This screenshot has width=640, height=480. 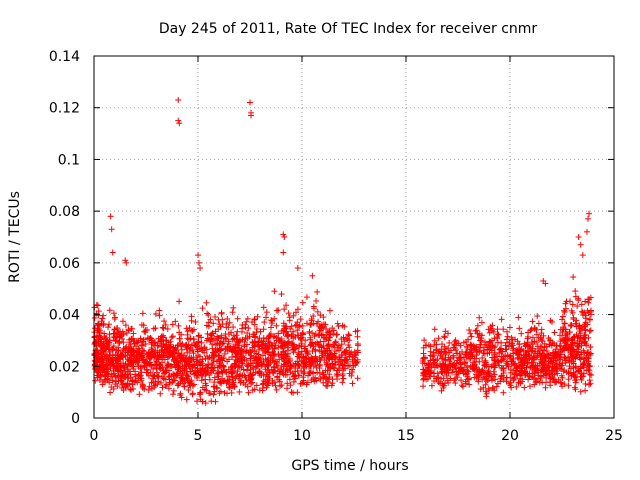 I want to click on x-tick-label: 5, so click(x=198, y=436).